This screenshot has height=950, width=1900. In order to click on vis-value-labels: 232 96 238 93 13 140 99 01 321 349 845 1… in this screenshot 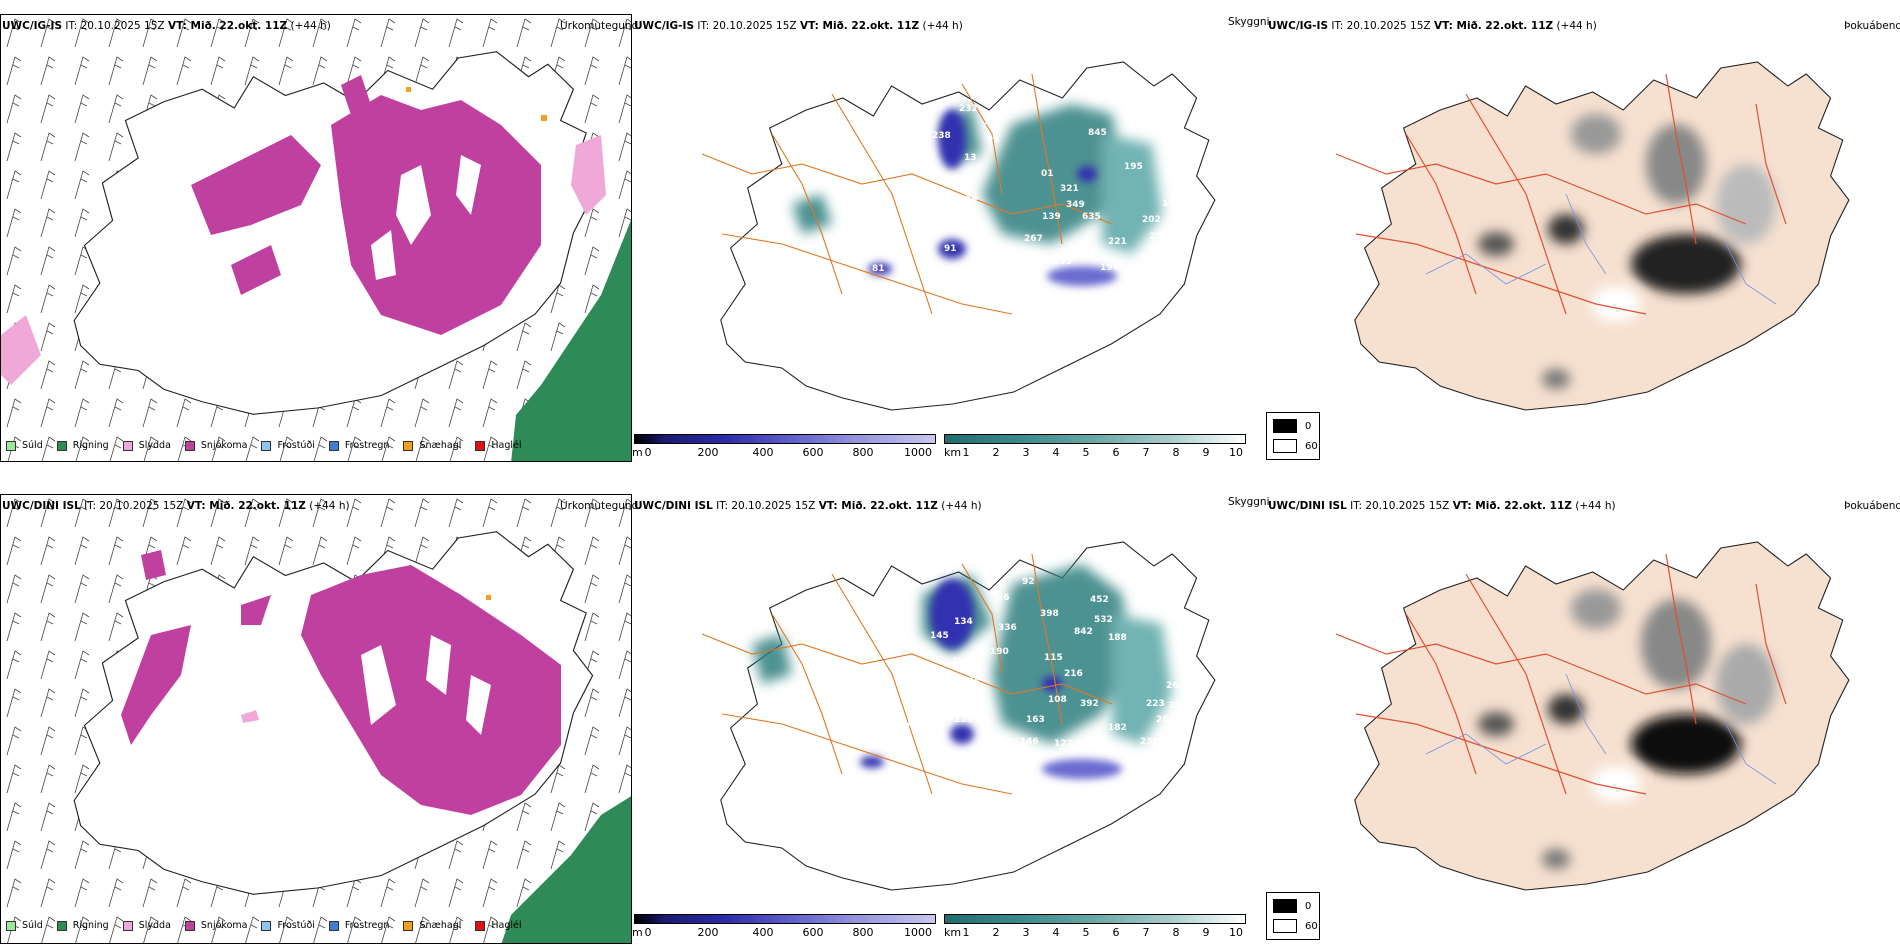, I will do `click(1035, 245)`.